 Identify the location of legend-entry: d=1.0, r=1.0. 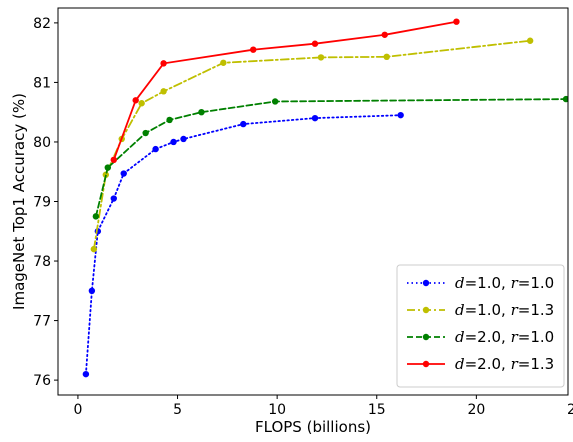
(504, 283).